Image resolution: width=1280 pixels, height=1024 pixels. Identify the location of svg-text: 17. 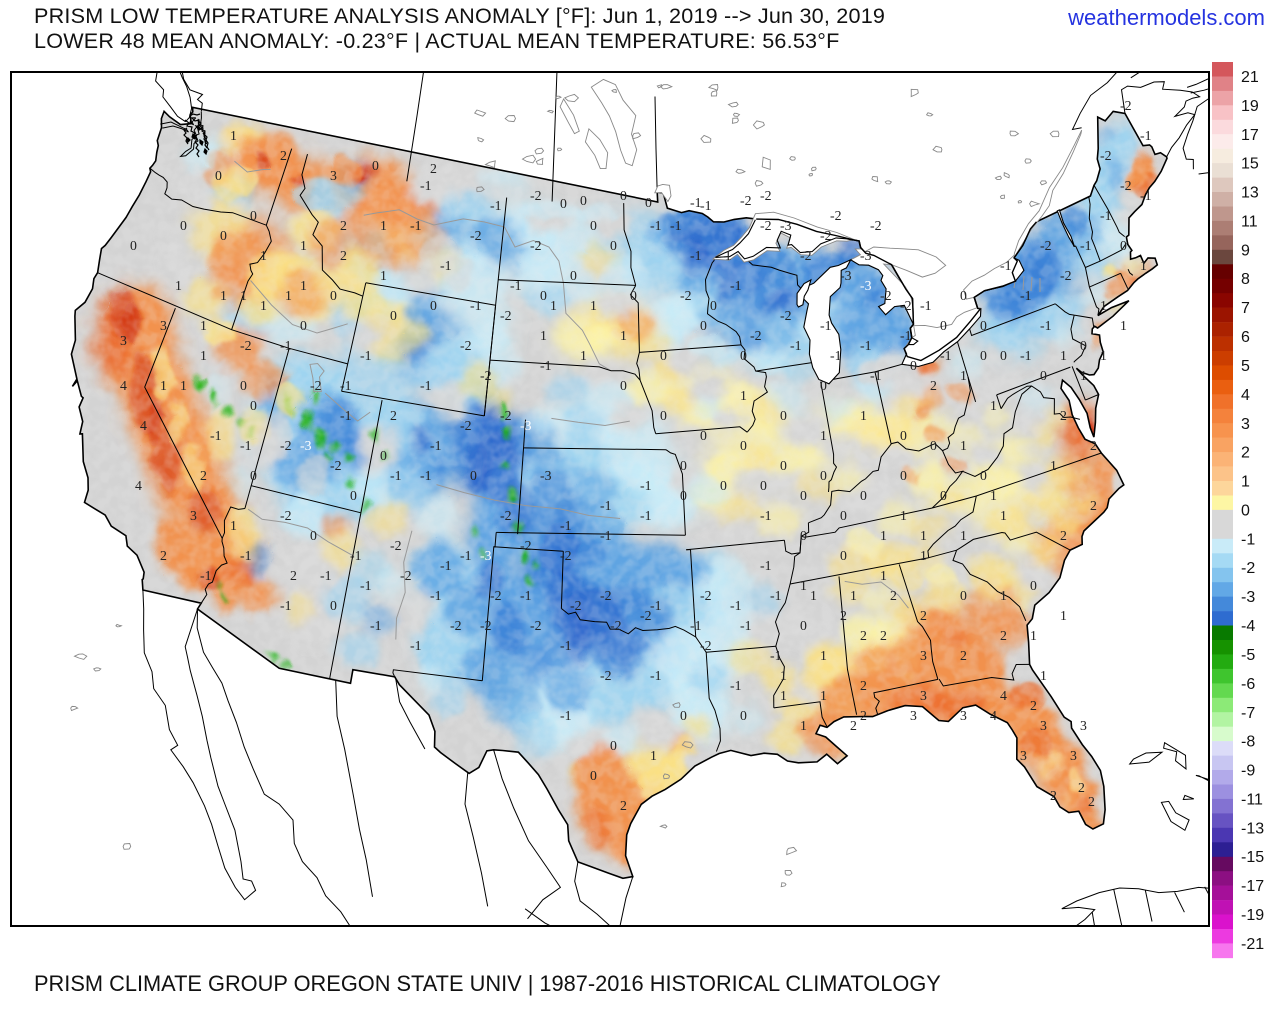
(1250, 135).